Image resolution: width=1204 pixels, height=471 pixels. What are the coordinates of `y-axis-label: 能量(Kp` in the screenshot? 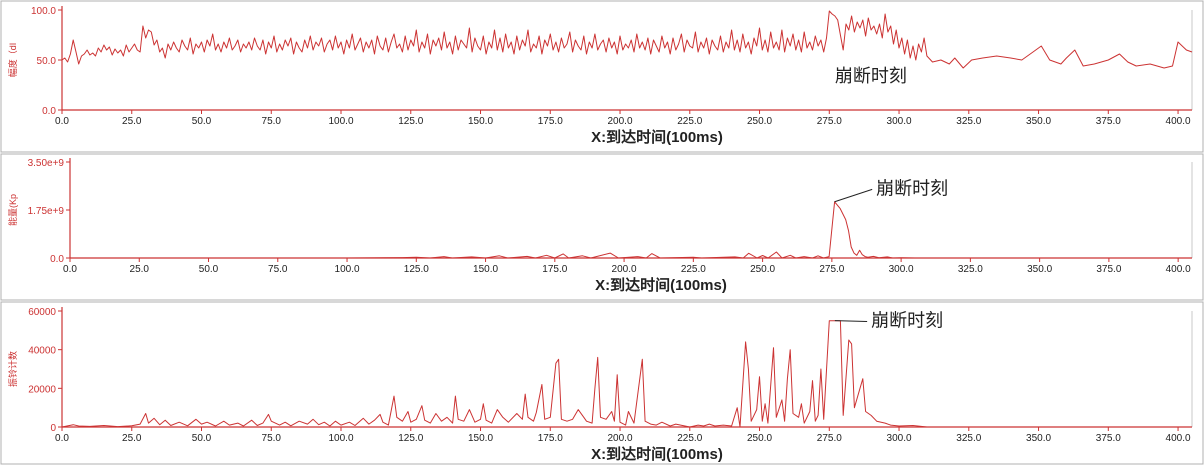 It's located at (12, 210).